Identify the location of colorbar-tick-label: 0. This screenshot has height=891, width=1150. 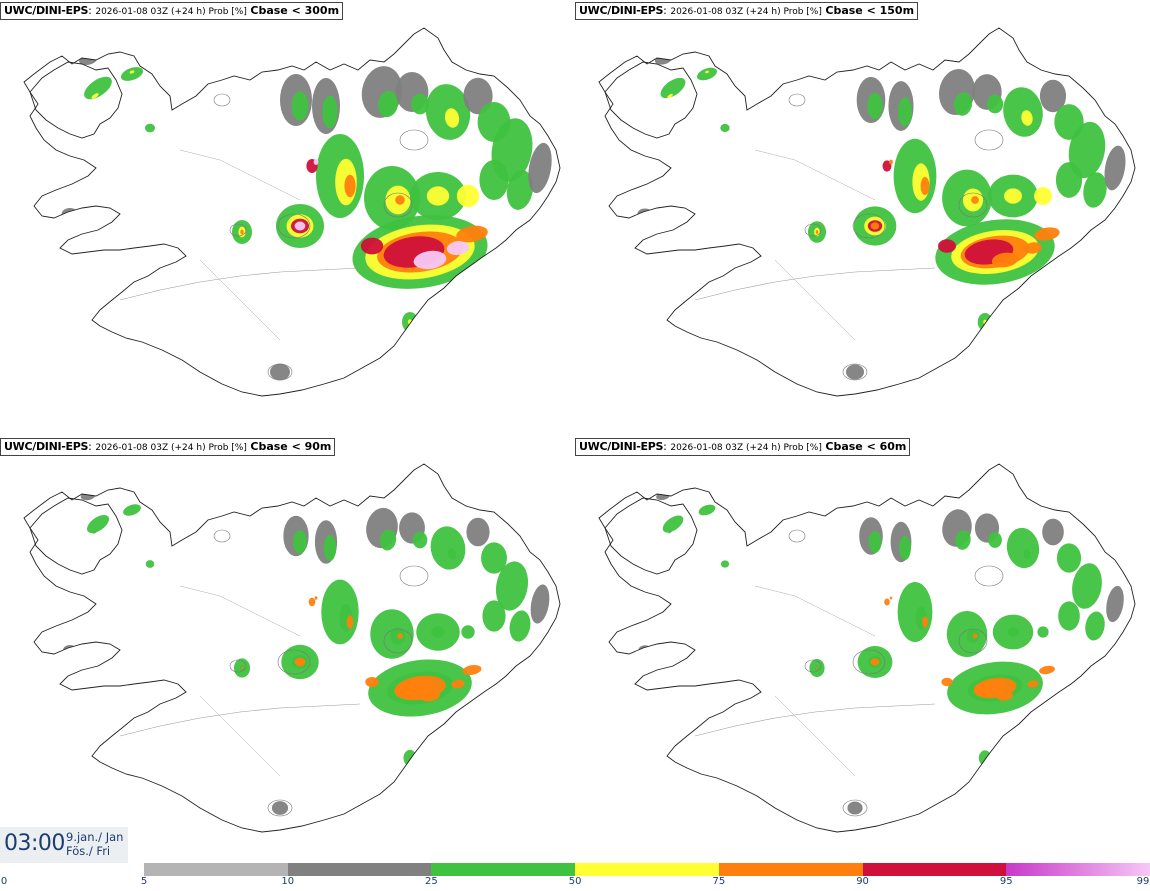
(4, 881).